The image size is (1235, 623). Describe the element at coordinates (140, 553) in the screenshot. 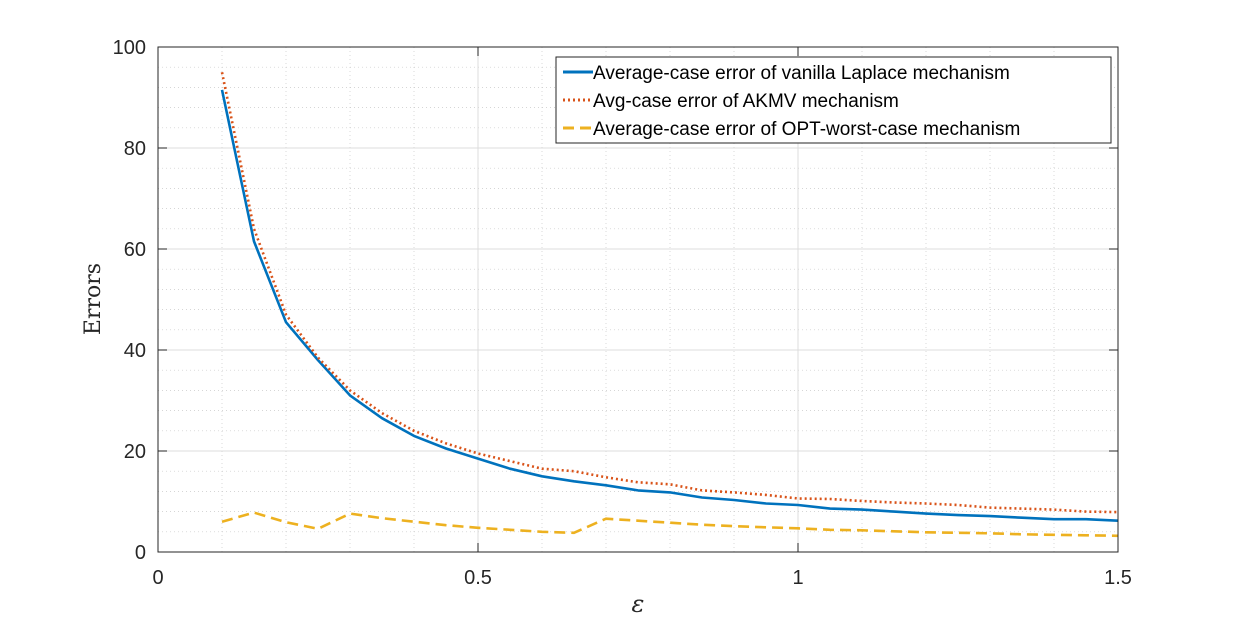

I see `y-tick-label: 0` at that location.